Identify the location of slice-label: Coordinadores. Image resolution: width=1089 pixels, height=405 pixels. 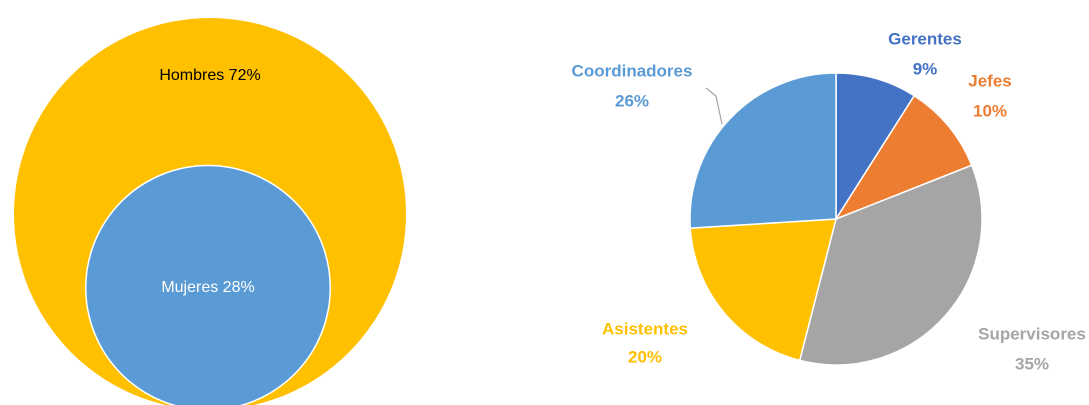
(632, 70).